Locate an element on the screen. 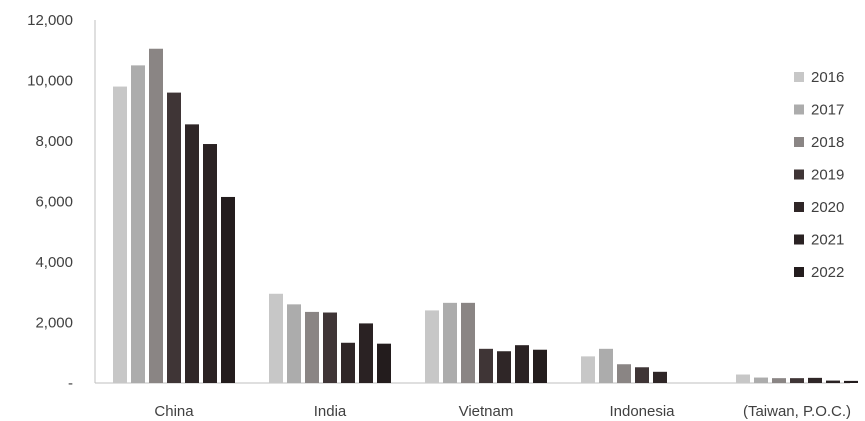 This screenshot has width=865, height=421. category-label: Indonesia is located at coordinates (642, 411).